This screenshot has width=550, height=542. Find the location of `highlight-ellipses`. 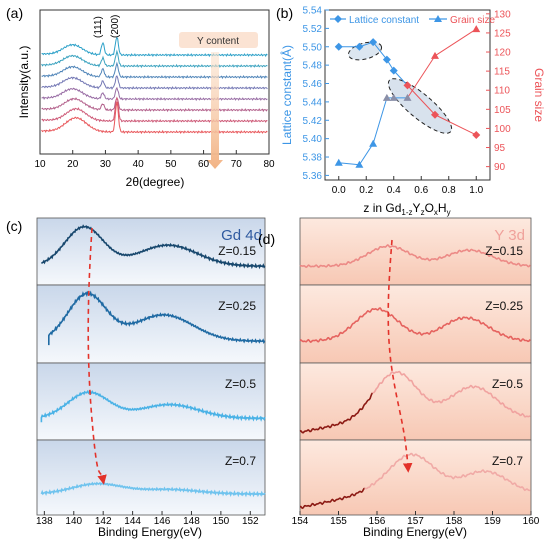

highlight-ellipses is located at coordinates (400, 87).